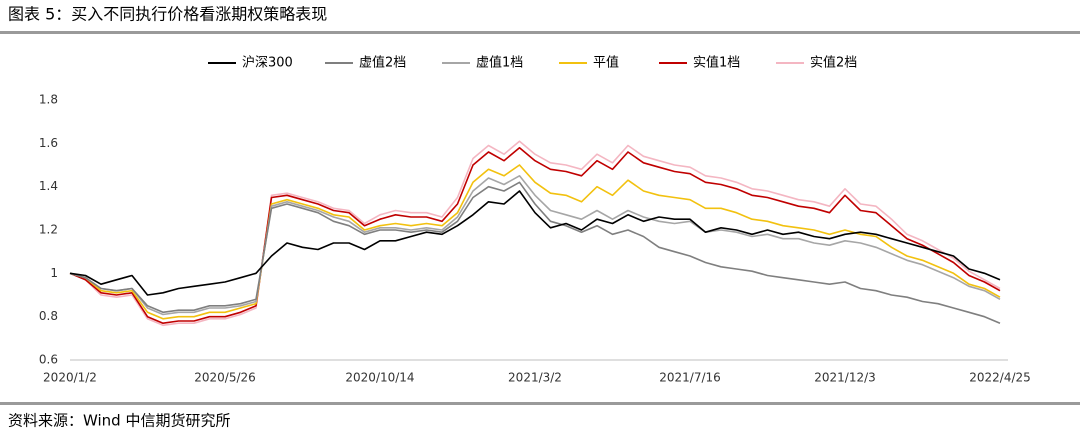 The width and height of the screenshot is (1080, 432). Describe the element at coordinates (540, 403) in the screenshot. I see `footer-rule` at that location.